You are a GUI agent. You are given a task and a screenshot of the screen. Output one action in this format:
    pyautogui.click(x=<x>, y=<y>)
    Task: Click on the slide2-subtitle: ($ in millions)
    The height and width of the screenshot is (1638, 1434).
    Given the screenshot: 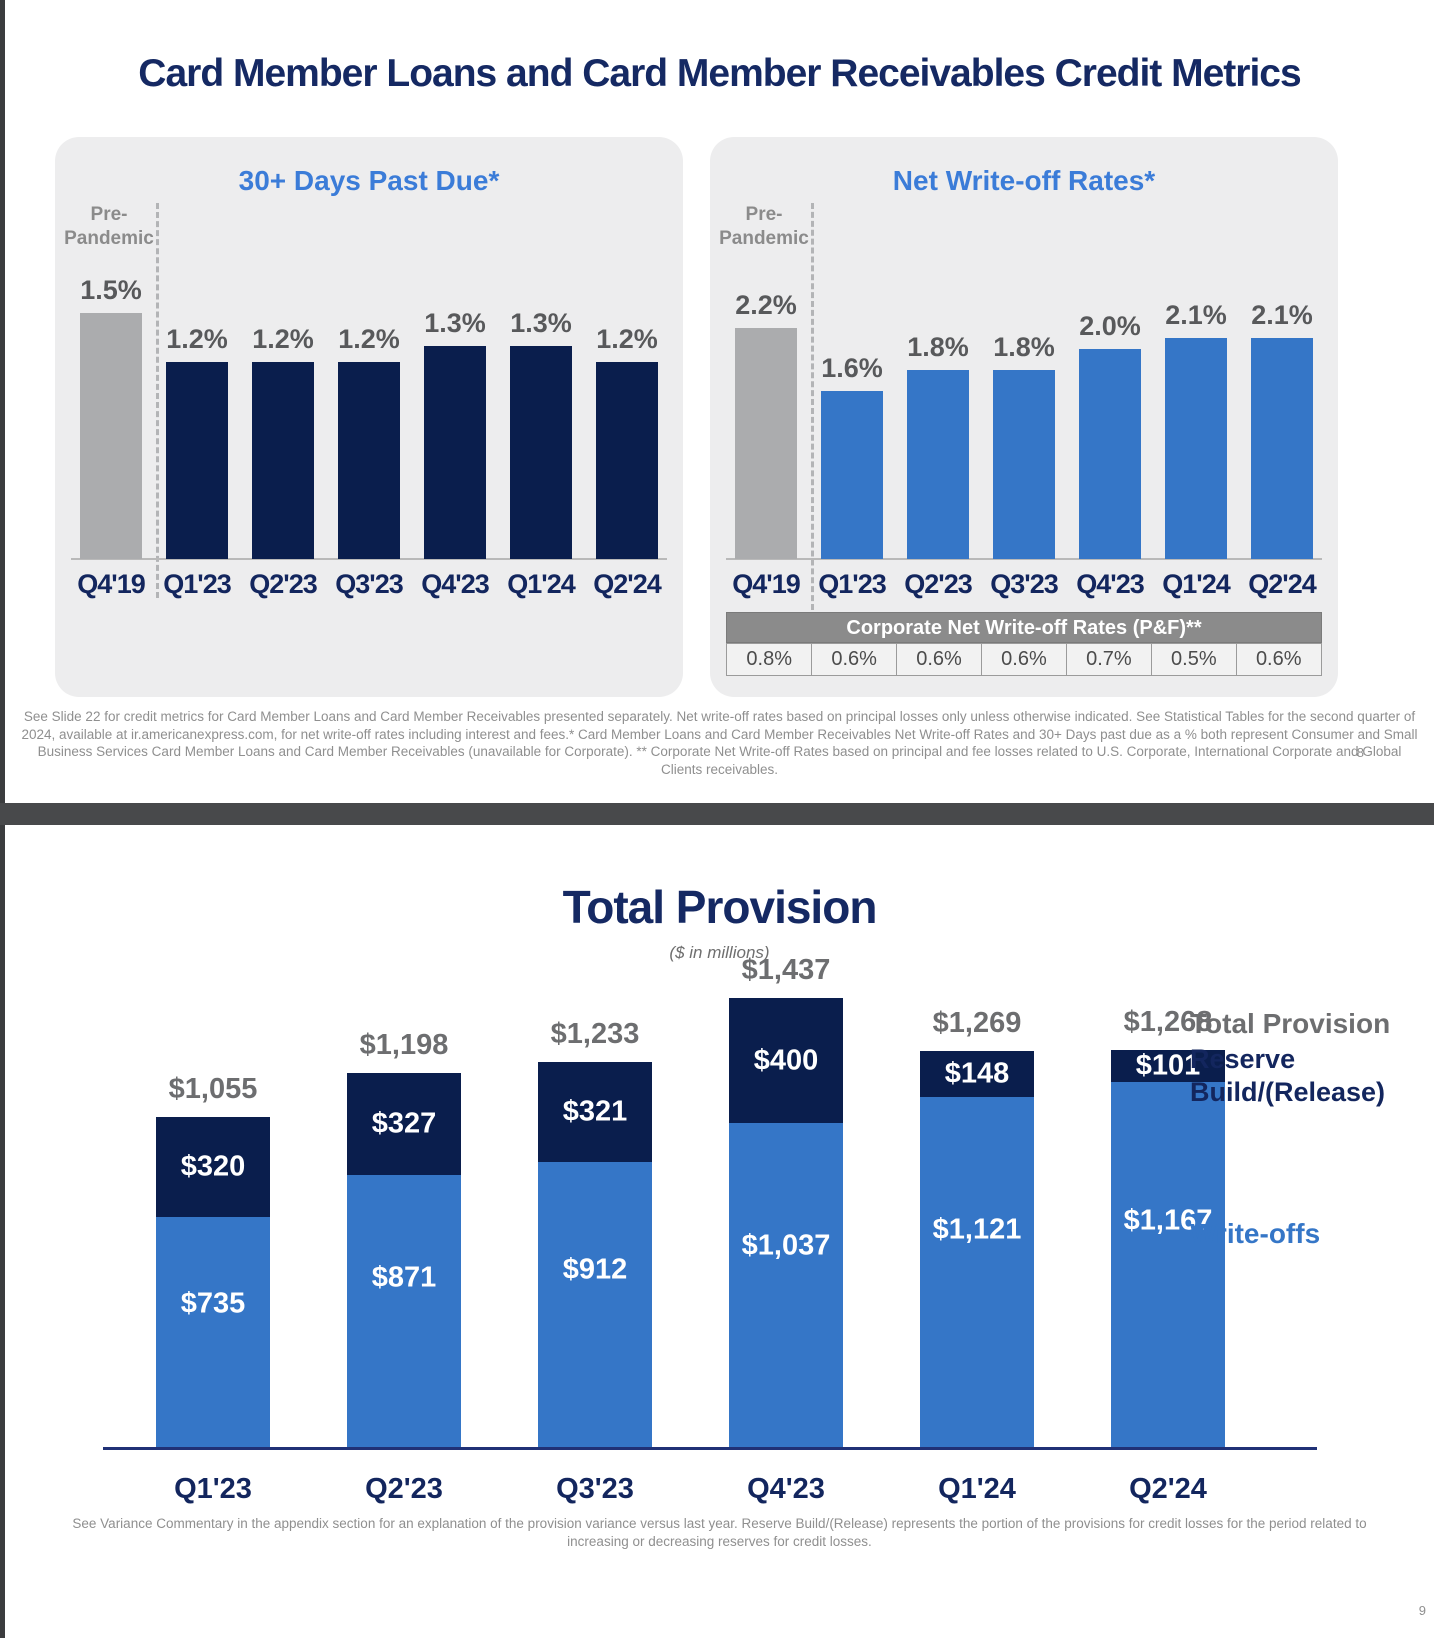 What is the action you would take?
    pyautogui.click(x=719, y=952)
    